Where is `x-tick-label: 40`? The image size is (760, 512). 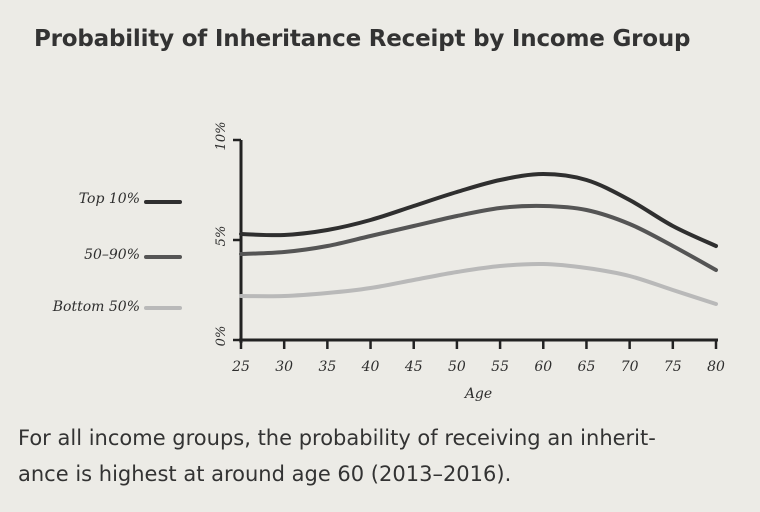 x-tick-label: 40 is located at coordinates (370, 367).